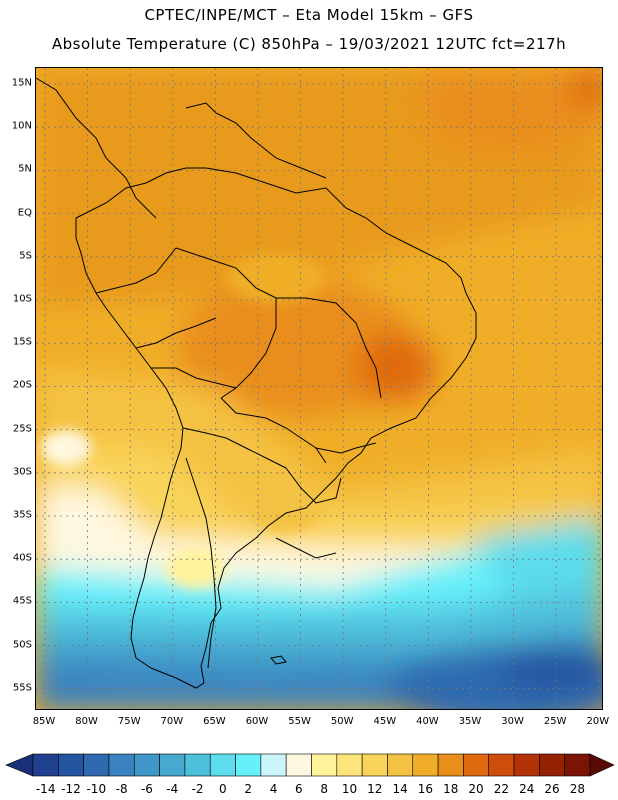 The image size is (618, 800). Describe the element at coordinates (25, 169) in the screenshot. I see `lat-label: 5N` at that location.